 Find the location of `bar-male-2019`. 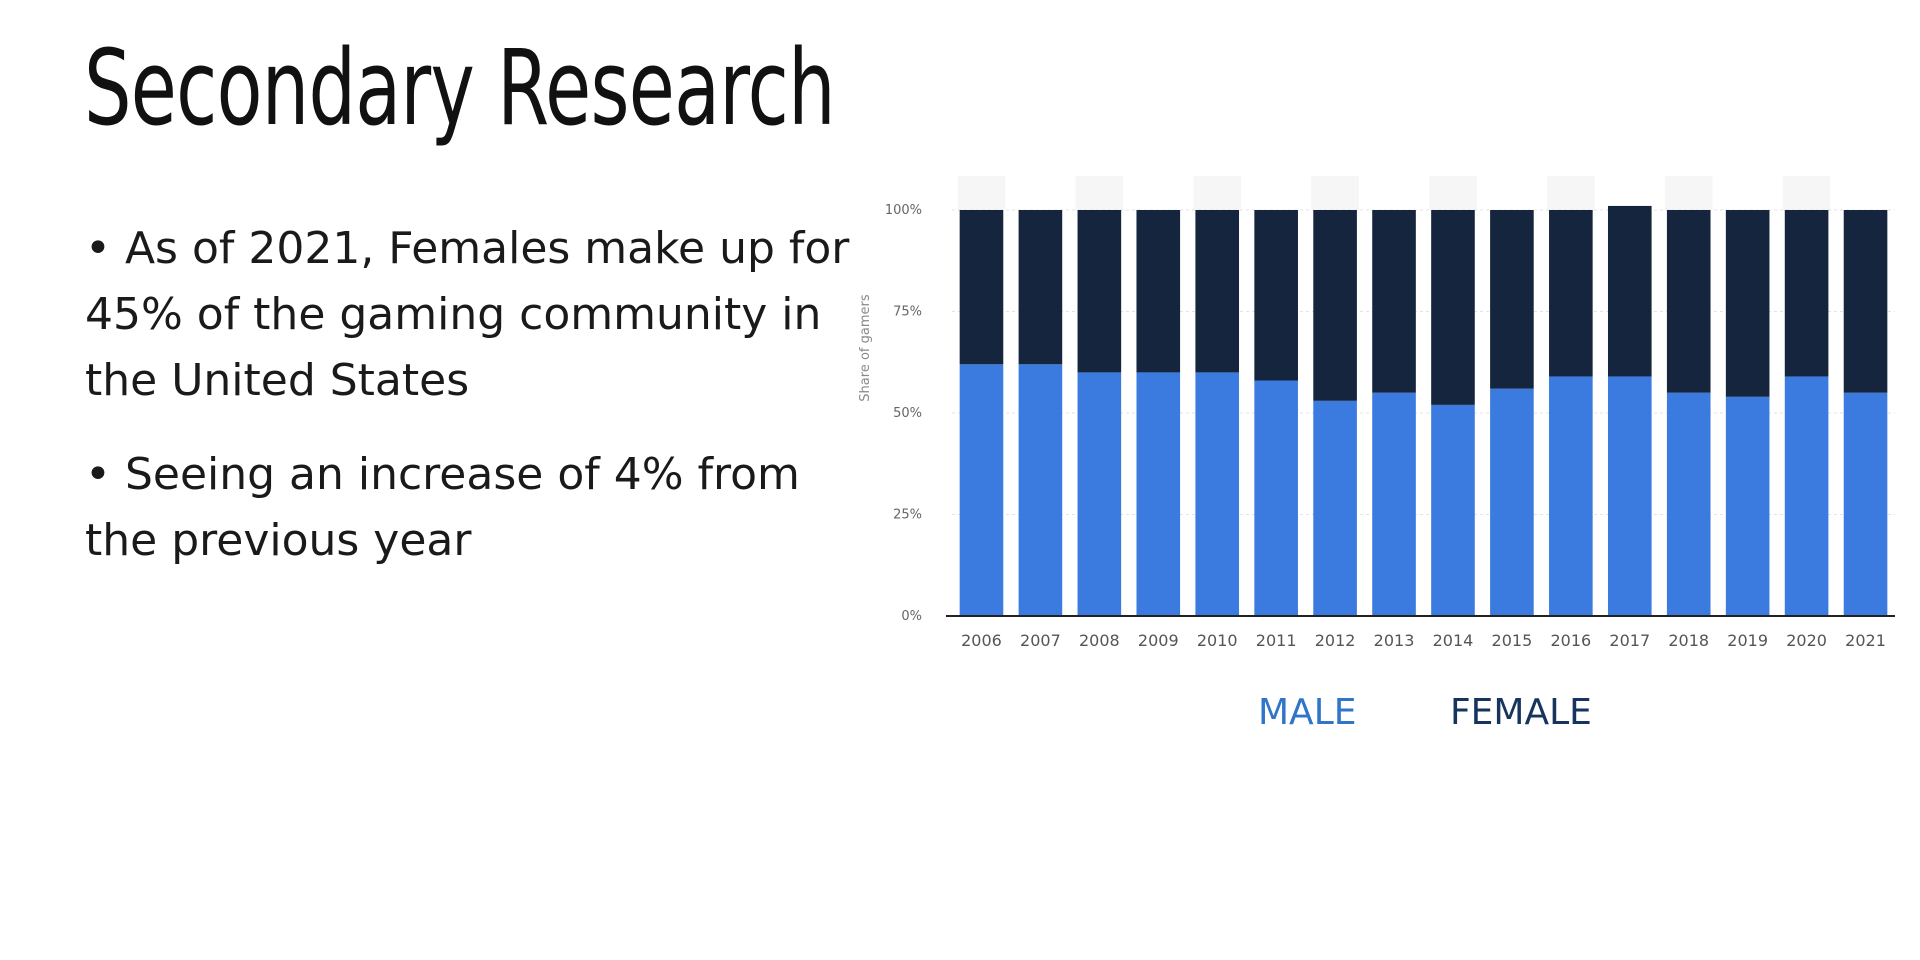

bar-male-2019 is located at coordinates (1747, 506).